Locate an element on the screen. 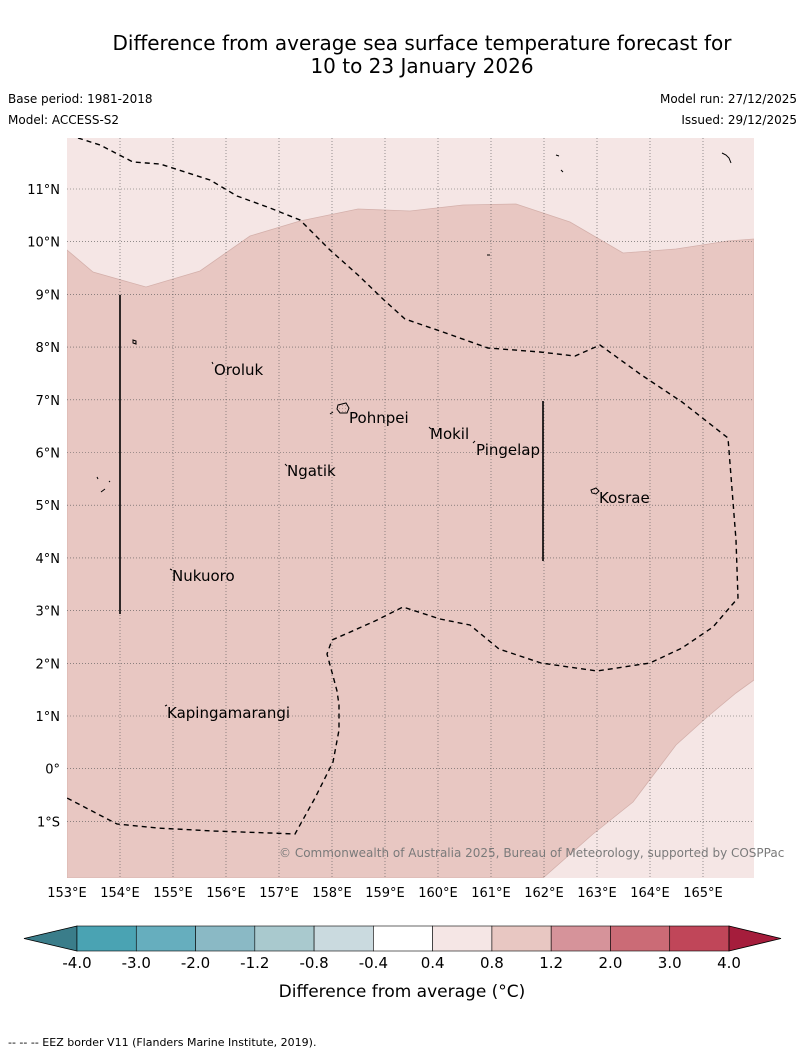 The width and height of the screenshot is (804, 1058). place-mokil: Mokil is located at coordinates (449, 434).